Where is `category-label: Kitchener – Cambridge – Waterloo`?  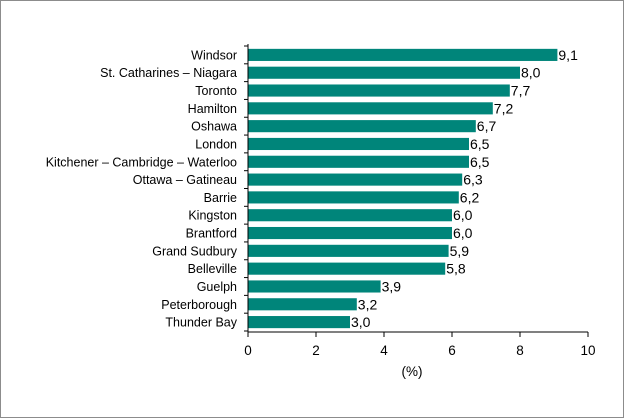
category-label: Kitchener – Cambridge – Waterloo is located at coordinates (141, 162).